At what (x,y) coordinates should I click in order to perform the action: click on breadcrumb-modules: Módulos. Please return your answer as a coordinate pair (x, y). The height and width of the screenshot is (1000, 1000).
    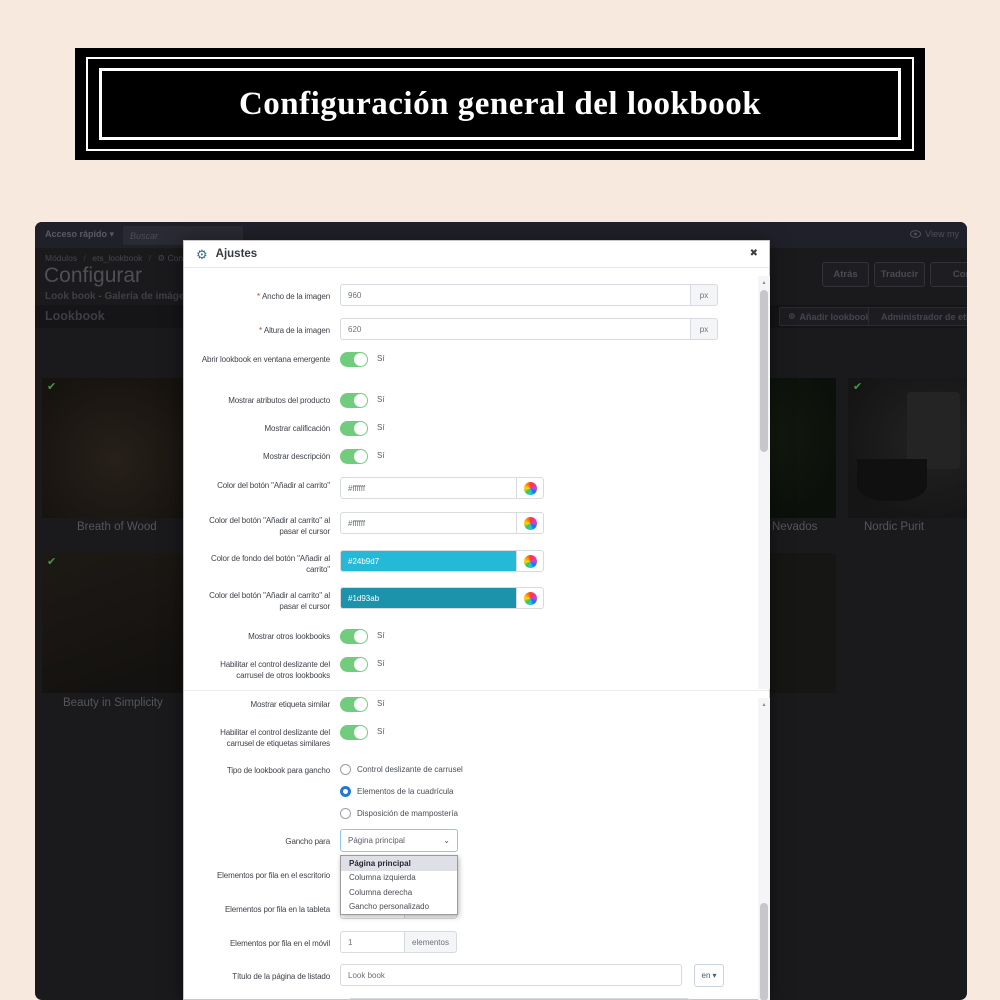
    Looking at the image, I should click on (61, 258).